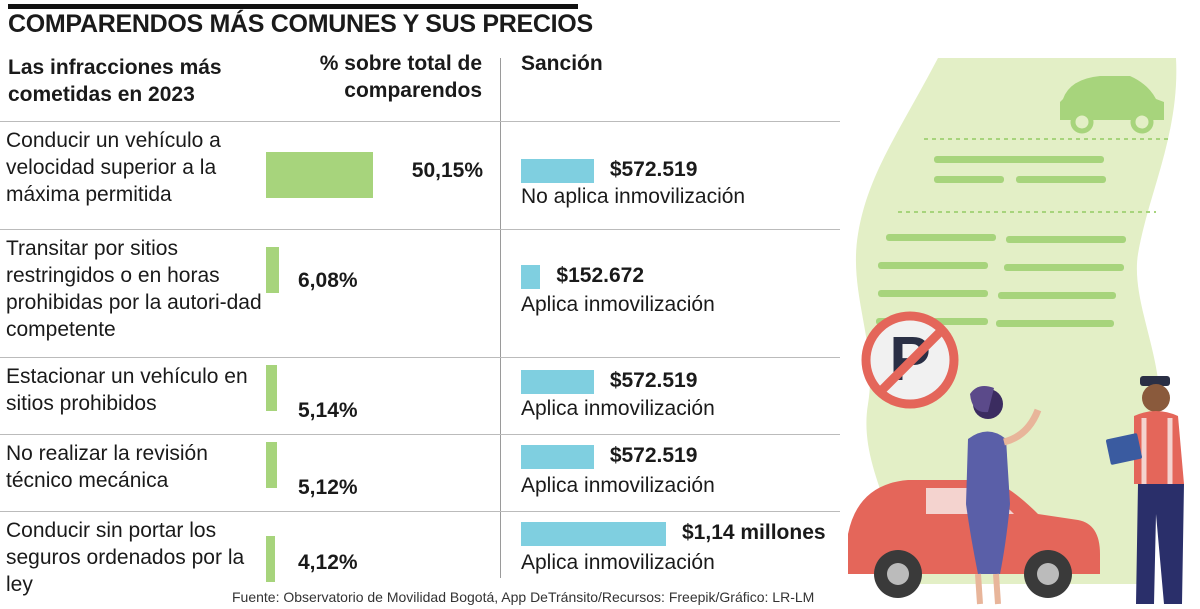 Image resolution: width=1200 pixels, height=609 pixels. I want to click on no-parking-sign-icon: P, so click(910, 360).